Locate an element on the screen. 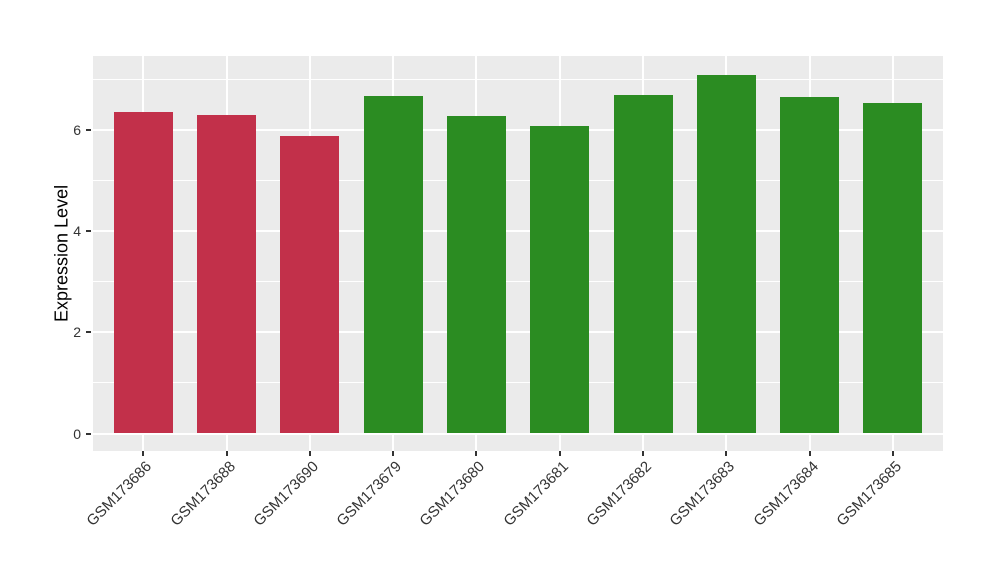 Image resolution: width=1000 pixels, height=580 pixels. bar-GSM173680 is located at coordinates (476, 274).